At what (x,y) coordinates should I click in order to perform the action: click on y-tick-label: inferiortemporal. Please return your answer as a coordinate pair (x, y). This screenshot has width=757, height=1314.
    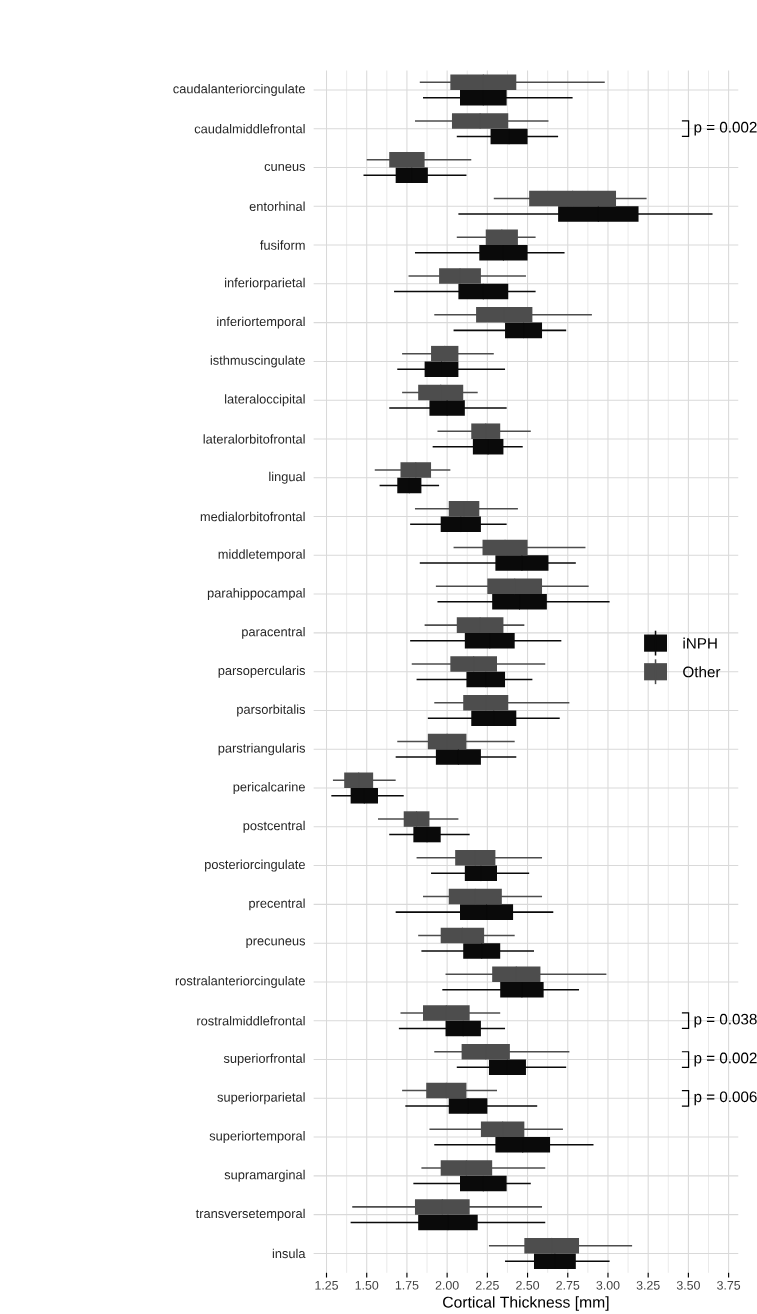
    Looking at the image, I should click on (261, 322).